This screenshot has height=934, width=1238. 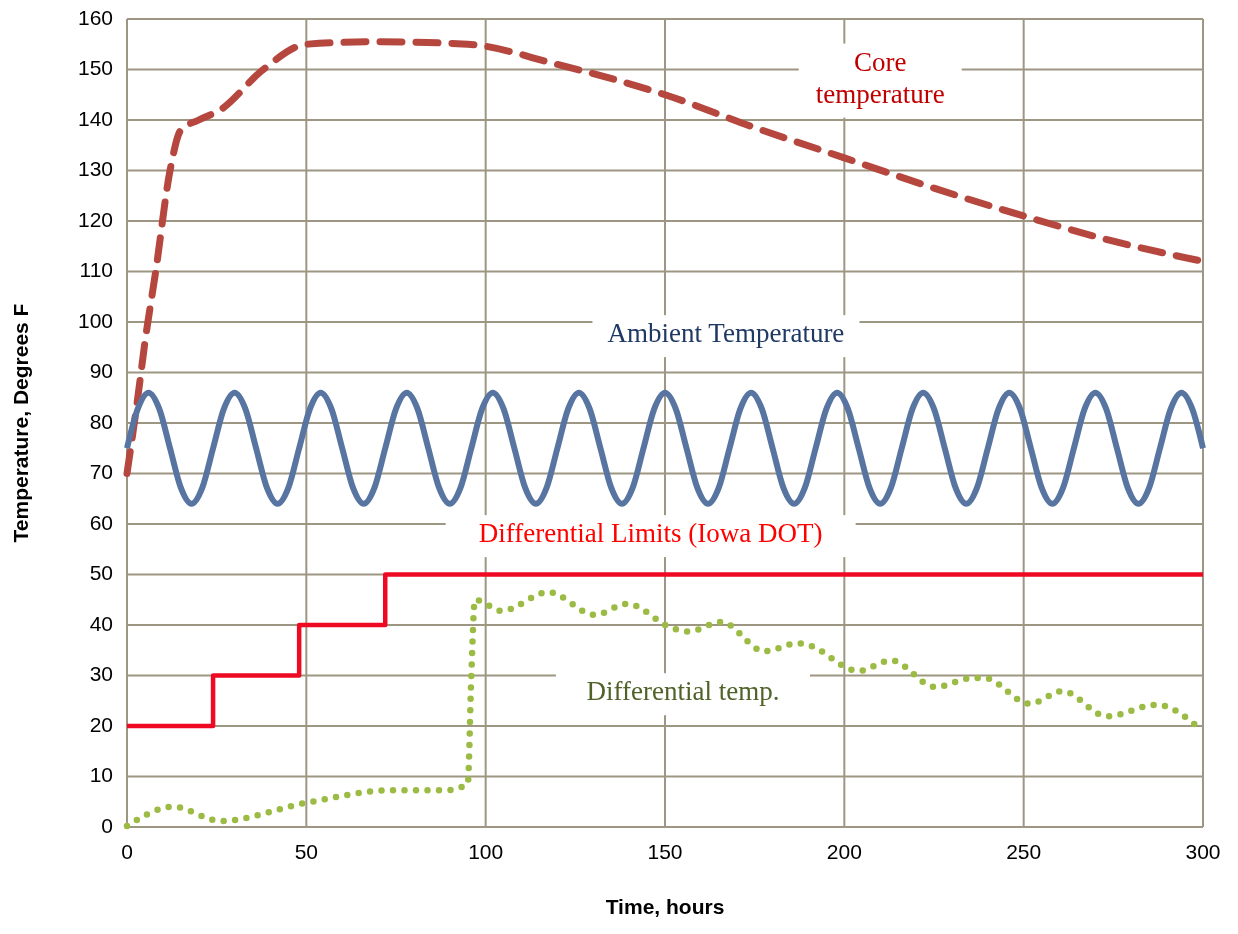 What do you see at coordinates (101, 371) in the screenshot?
I see `y-tick-label: 90` at bounding box center [101, 371].